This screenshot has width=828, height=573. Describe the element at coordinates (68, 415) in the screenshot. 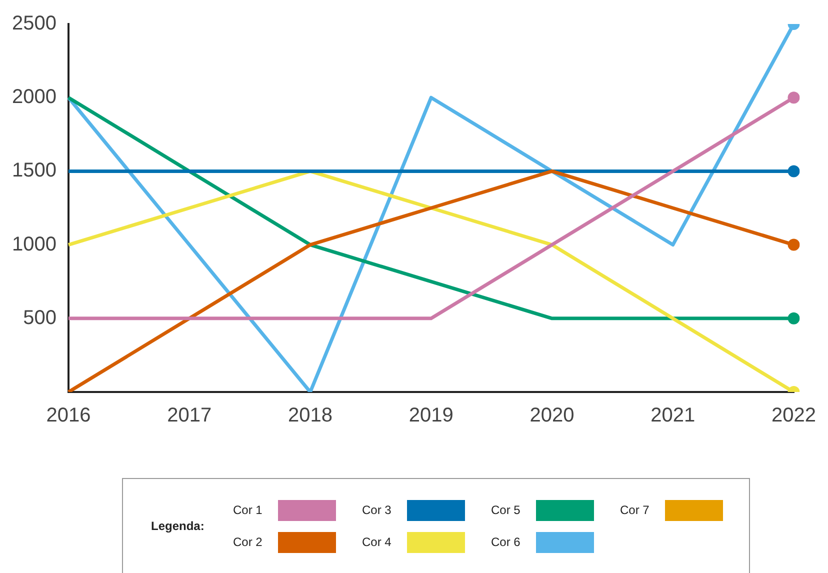

I see `x-tick-label: 2016` at that location.